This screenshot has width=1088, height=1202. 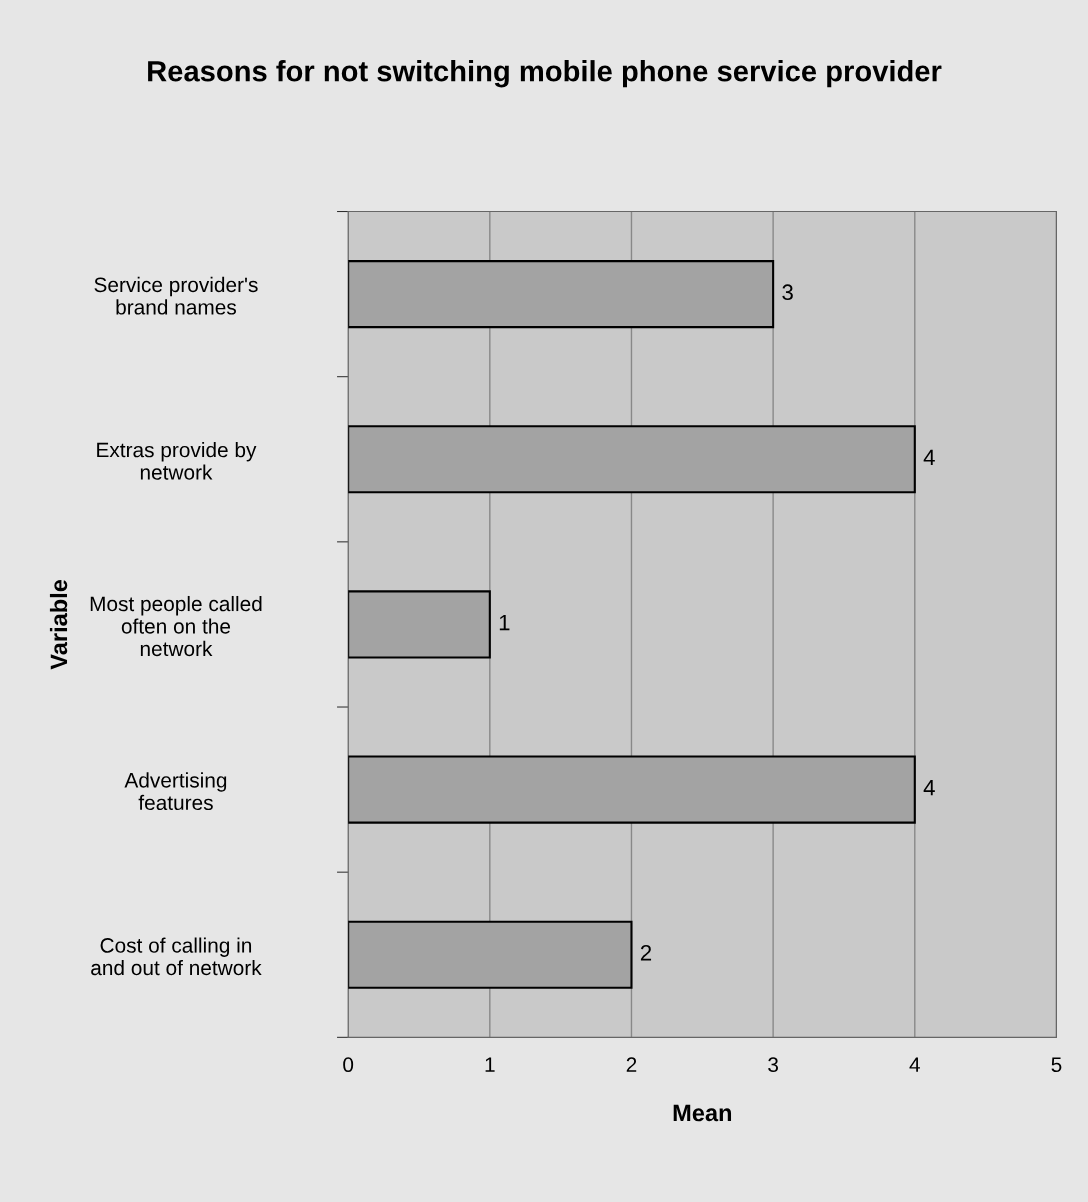 What do you see at coordinates (176, 956) in the screenshot?
I see `y-tick-label: Cost of calling in and out of network` at bounding box center [176, 956].